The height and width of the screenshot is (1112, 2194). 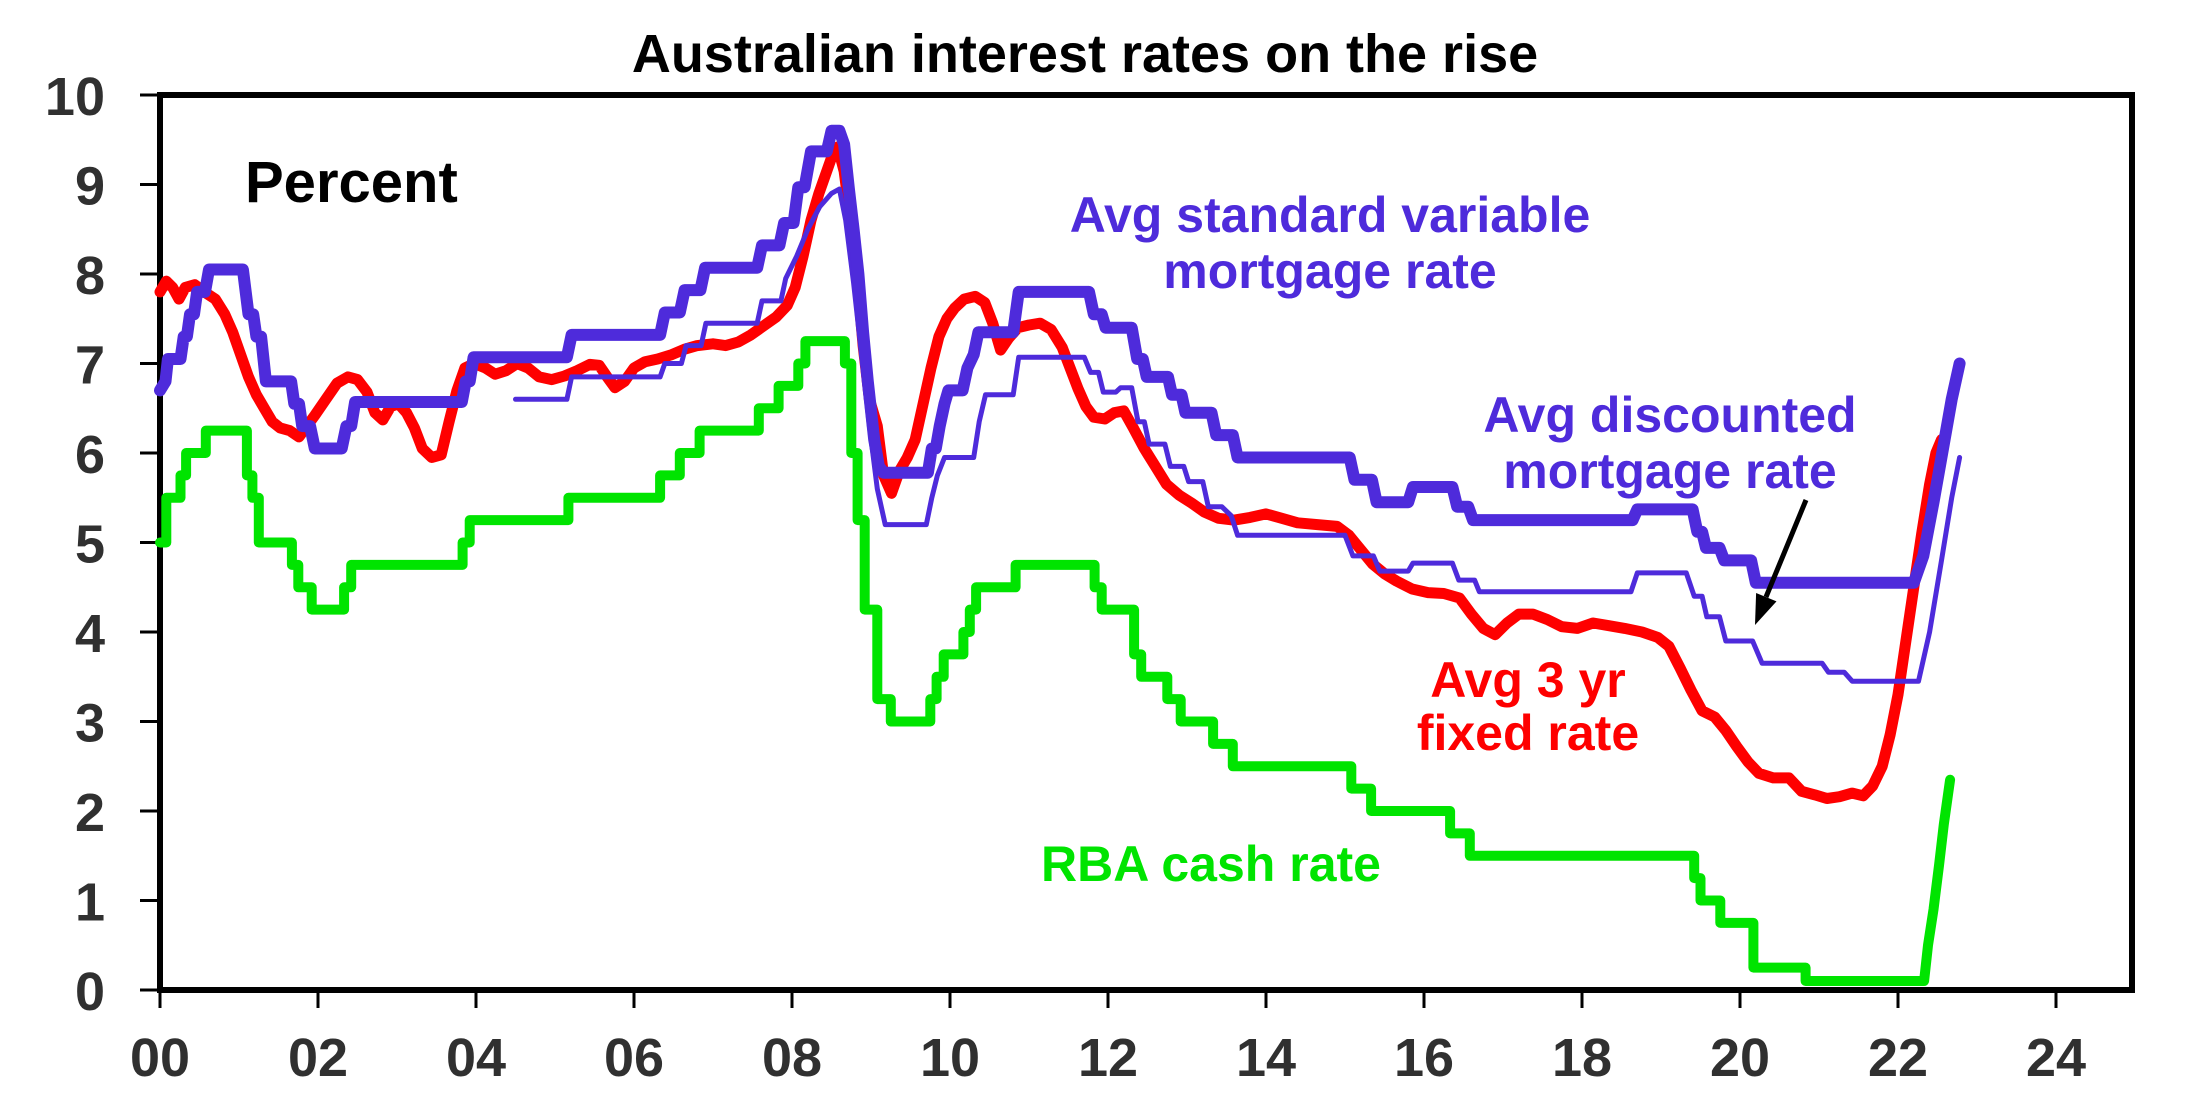 I want to click on y-tick-label: 0, so click(x=90, y=992).